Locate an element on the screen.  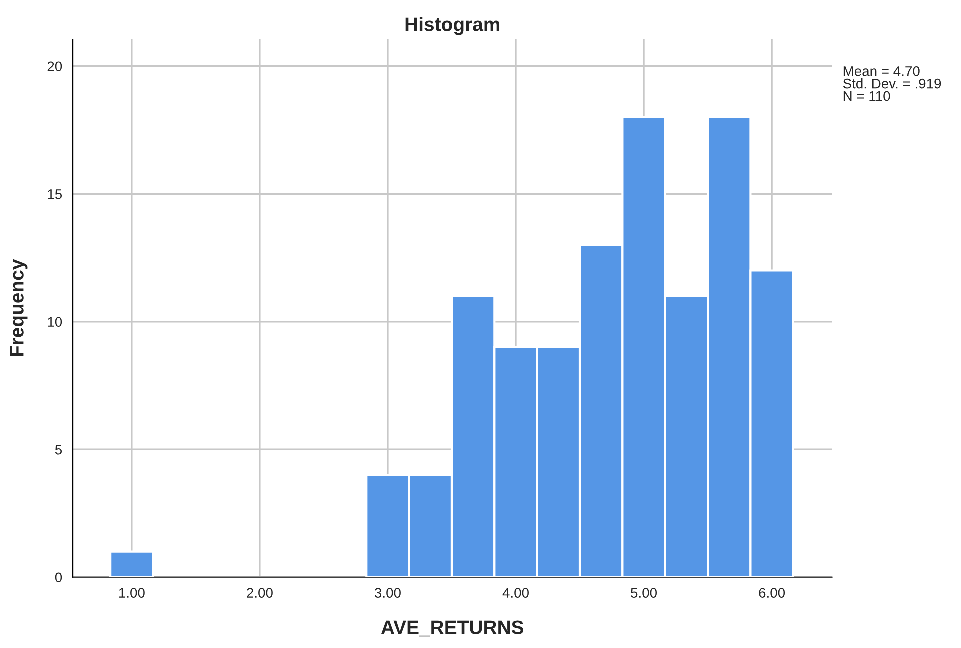
x-axis-title: AVE_RETURNS is located at coordinates (452, 628).